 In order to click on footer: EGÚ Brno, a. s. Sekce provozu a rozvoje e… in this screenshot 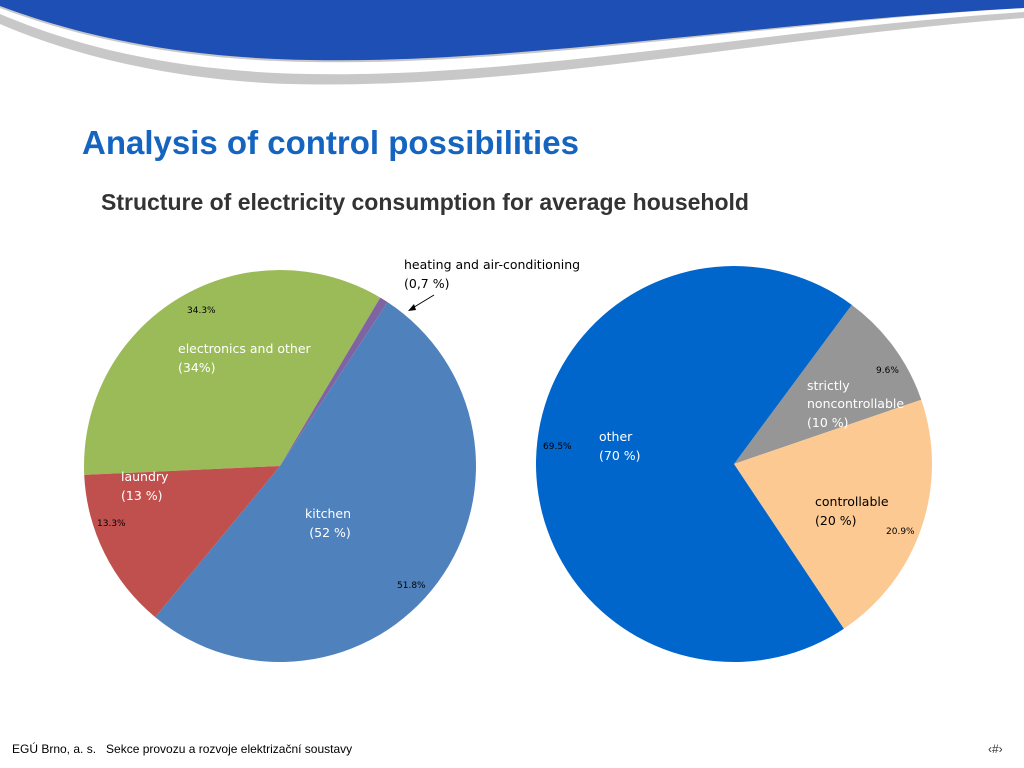, I will do `click(182, 749)`.